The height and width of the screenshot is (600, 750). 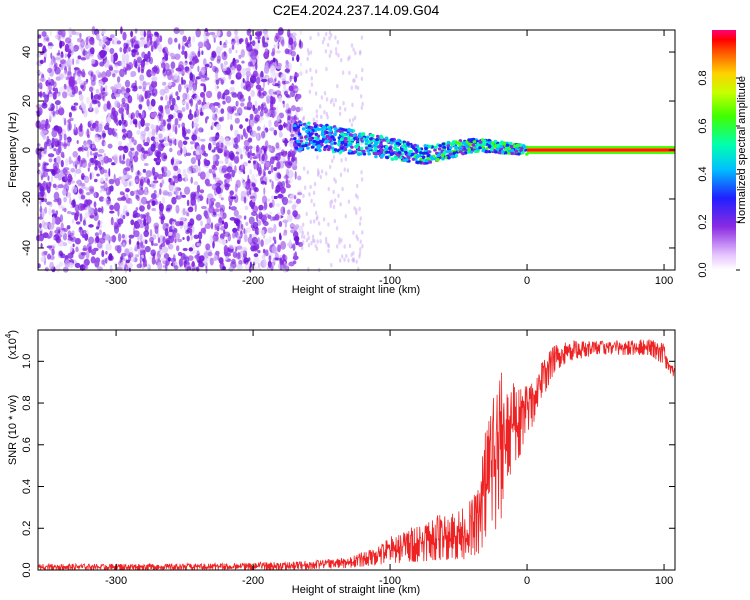 I want to click on x-tick-label: -300, so click(x=116, y=581).